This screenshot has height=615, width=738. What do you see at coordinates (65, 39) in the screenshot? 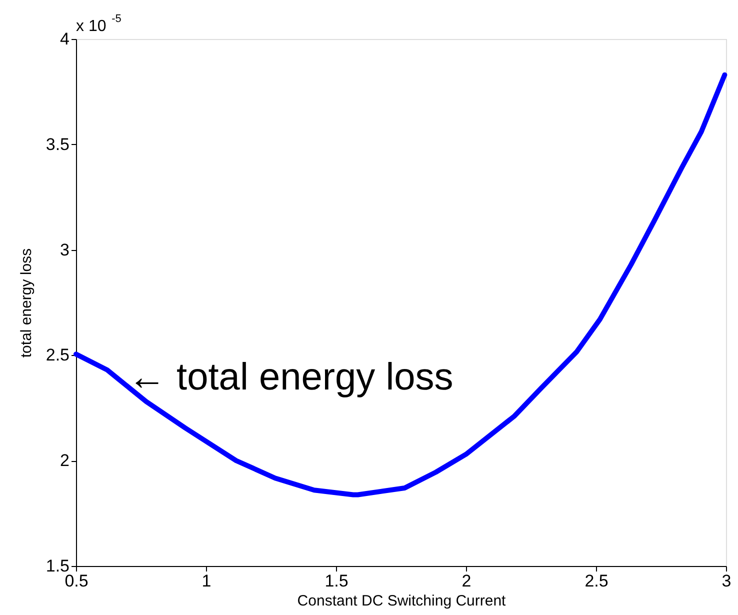
I see `y-tick-label: 4` at bounding box center [65, 39].